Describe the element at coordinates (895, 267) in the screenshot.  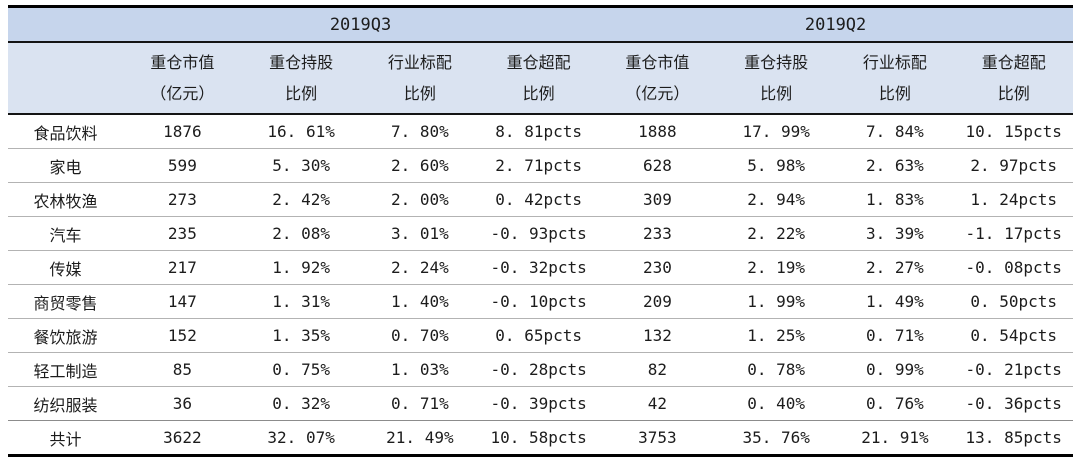
I see `table-cell: 2. 27%` at that location.